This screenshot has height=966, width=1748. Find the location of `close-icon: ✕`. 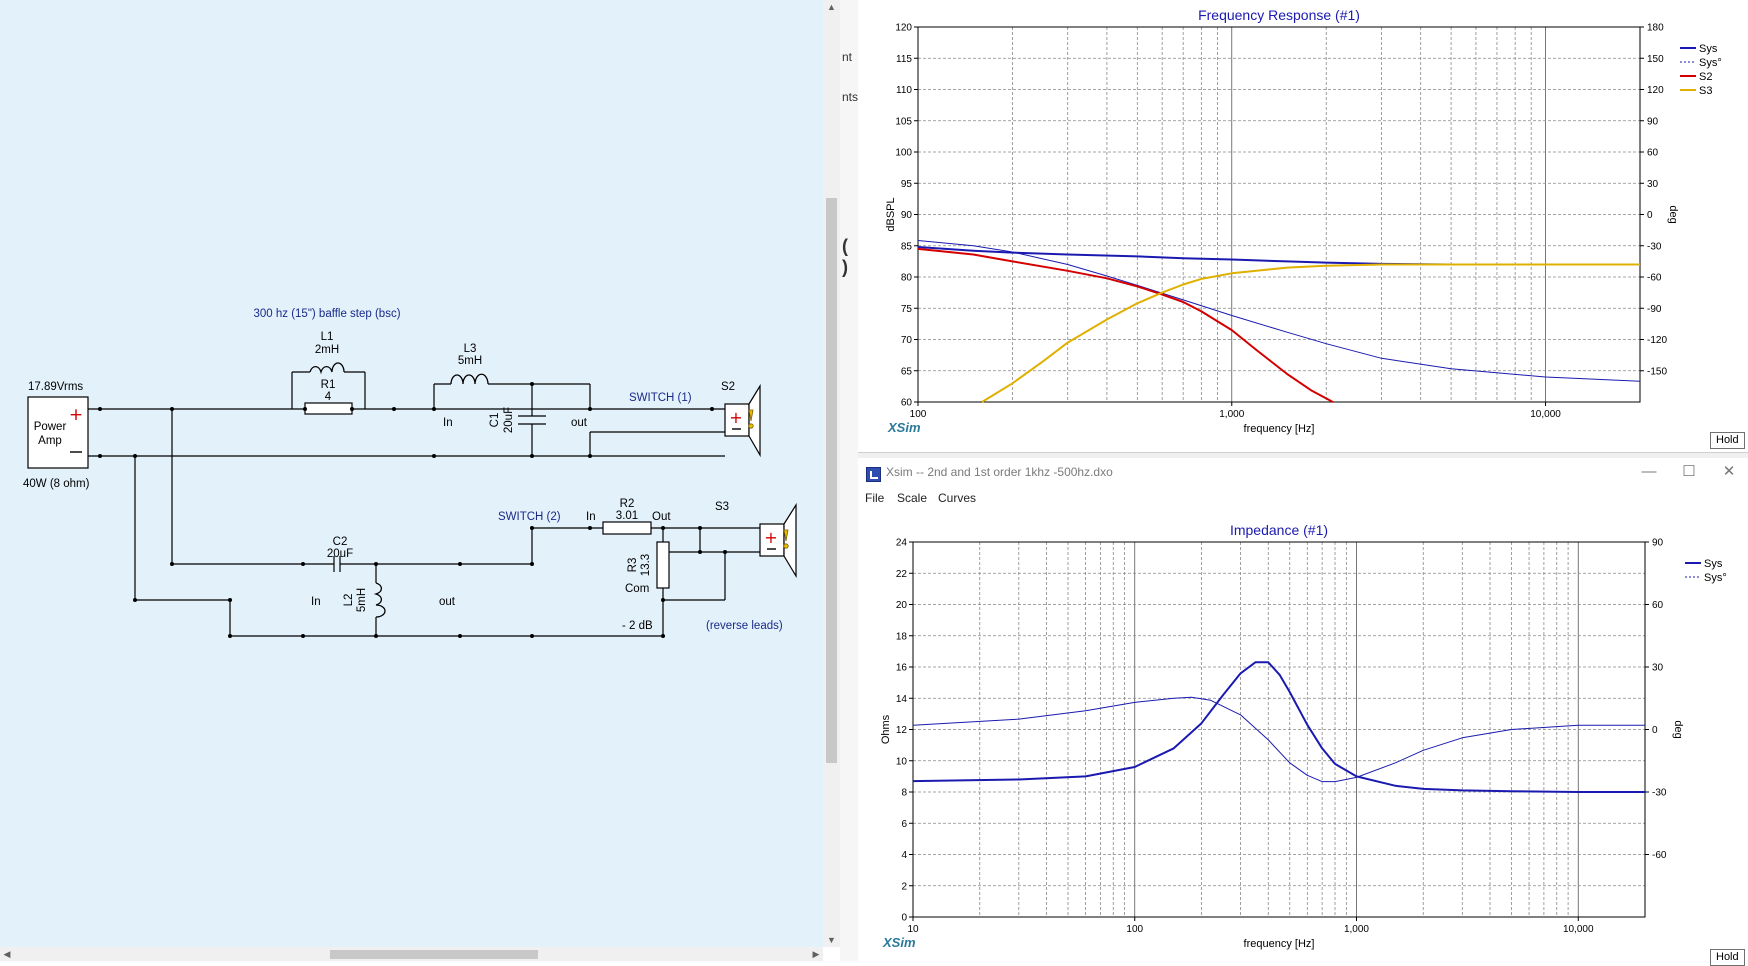

close-icon: ✕ is located at coordinates (1729, 471).